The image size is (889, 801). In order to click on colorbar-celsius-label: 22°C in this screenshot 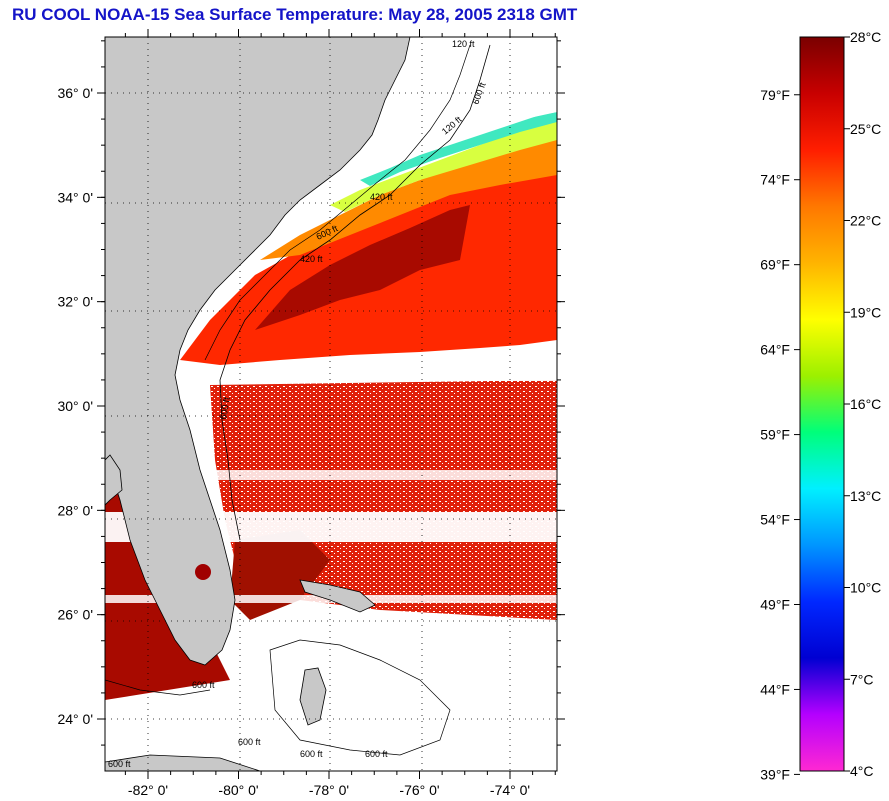, I will do `click(865, 221)`.